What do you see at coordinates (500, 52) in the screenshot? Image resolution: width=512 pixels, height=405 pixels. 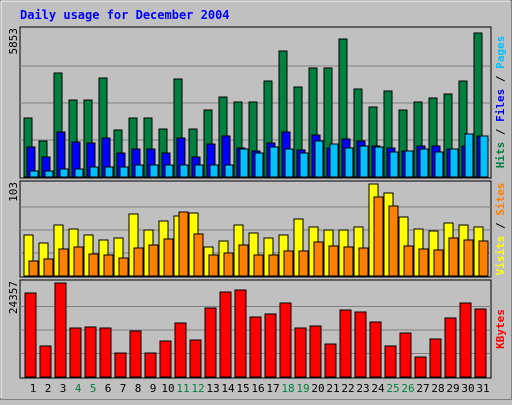 I see `legend-pages: Pages` at bounding box center [500, 52].